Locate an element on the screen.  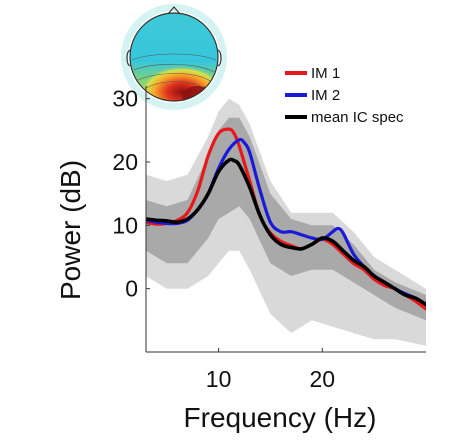
head-outline is located at coordinates (174, 57).